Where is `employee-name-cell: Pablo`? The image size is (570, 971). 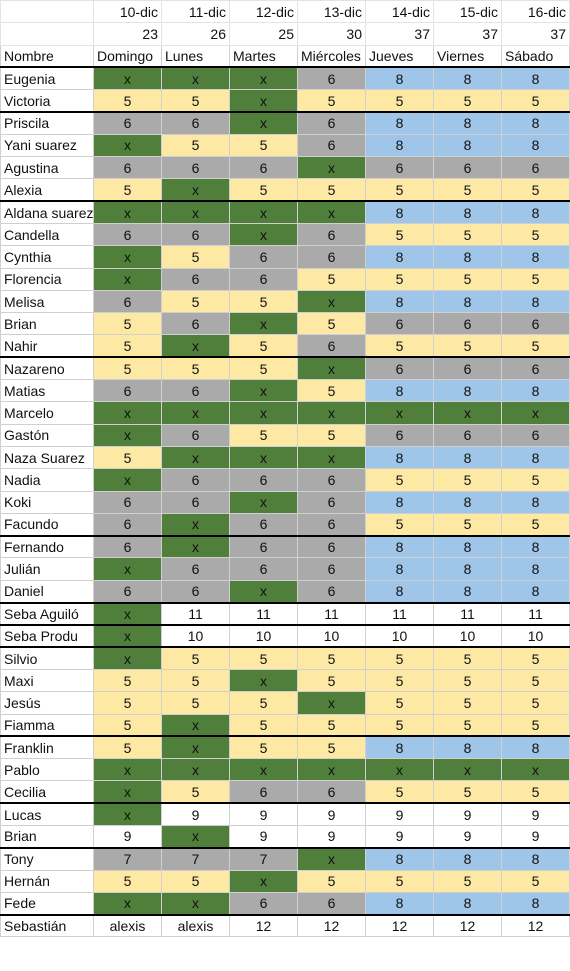 employee-name-cell: Pablo is located at coordinates (47, 770).